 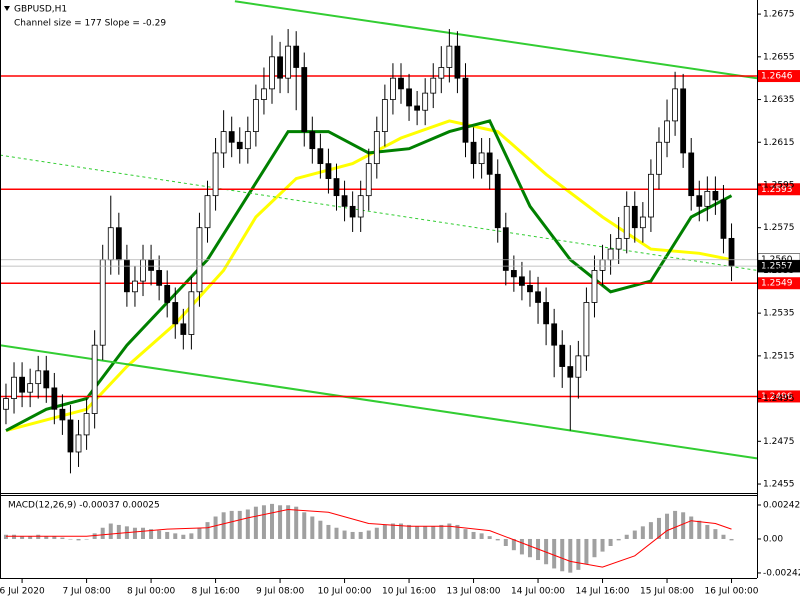 I want to click on chart-subtitle: Channel size = 177 Slope = -0.29, so click(x=90, y=24).